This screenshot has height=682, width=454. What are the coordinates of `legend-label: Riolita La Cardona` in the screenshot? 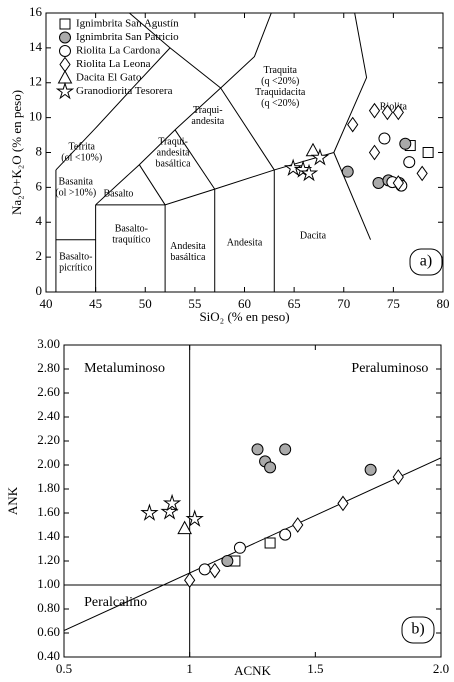 It's located at (118, 51).